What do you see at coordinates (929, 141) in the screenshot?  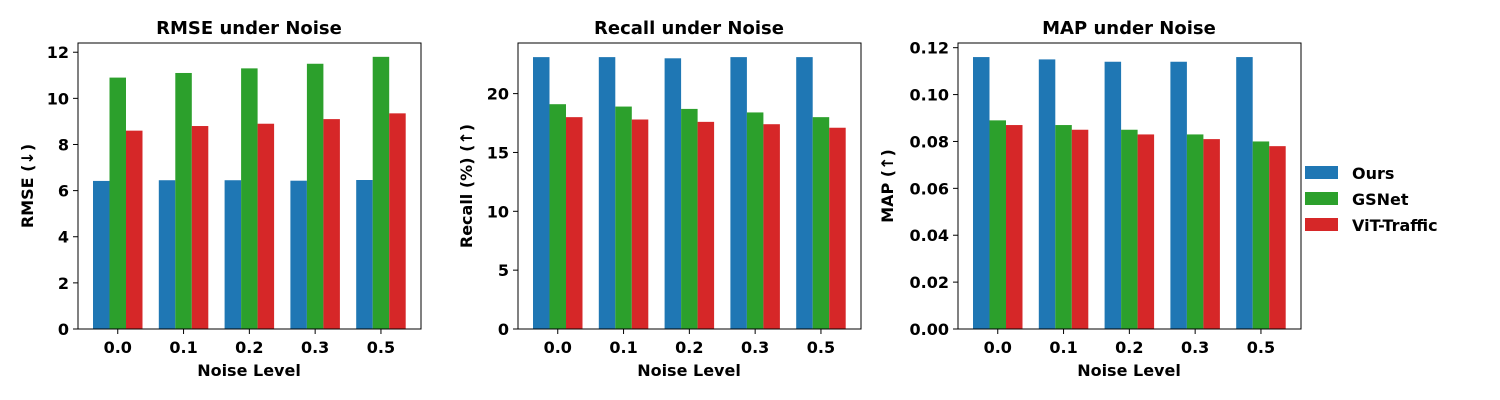 I see `y-tick-label: 0.08` at bounding box center [929, 141].